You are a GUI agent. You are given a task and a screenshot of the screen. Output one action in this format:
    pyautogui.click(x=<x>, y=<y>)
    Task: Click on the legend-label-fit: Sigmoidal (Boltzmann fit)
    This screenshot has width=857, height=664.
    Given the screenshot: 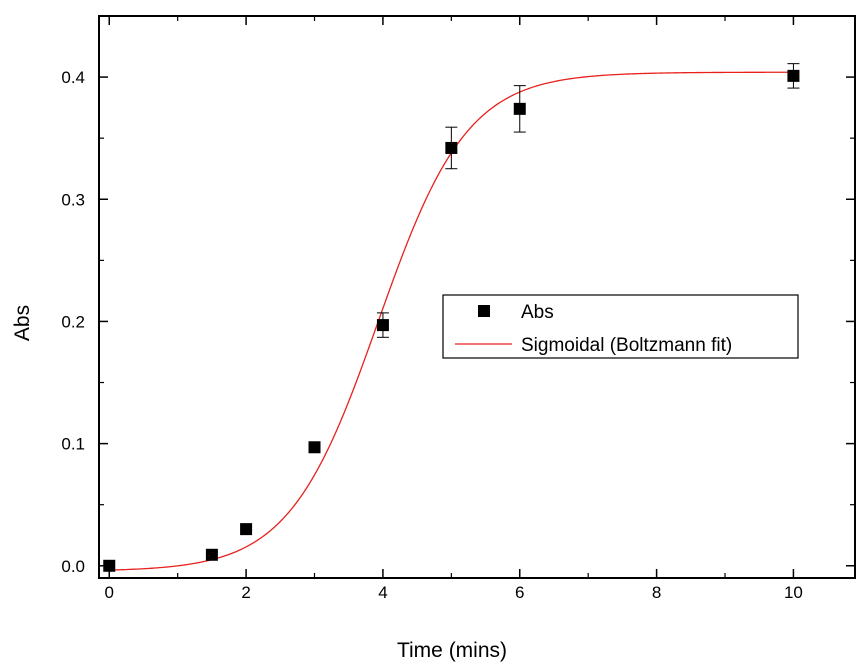 What is the action you would take?
    pyautogui.click(x=626, y=345)
    